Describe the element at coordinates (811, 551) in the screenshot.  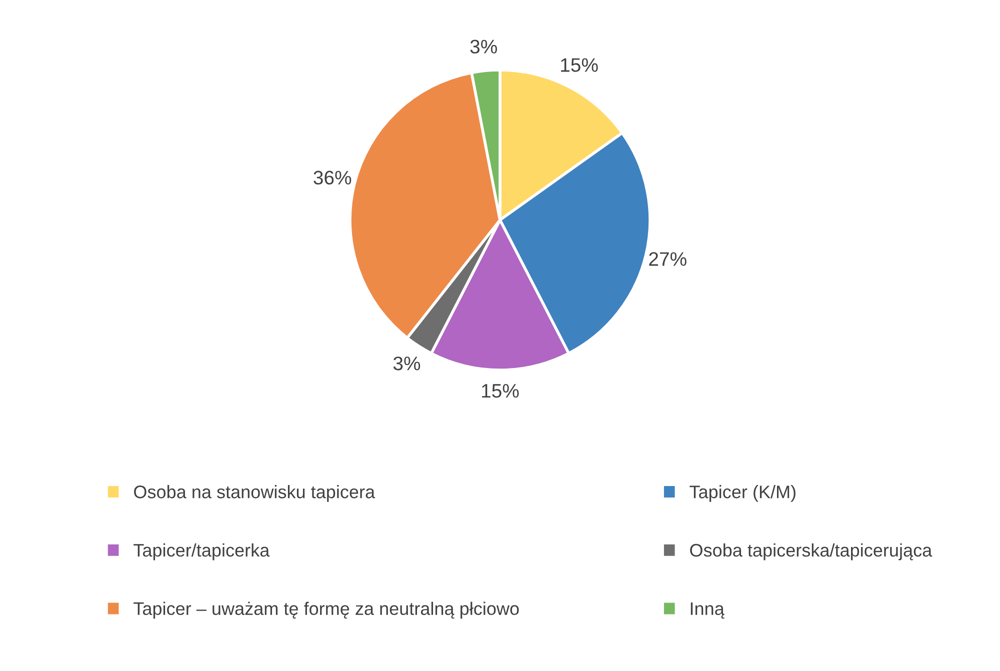
I see `legend-label: Osoba tapicerska/tapicerująca` at that location.